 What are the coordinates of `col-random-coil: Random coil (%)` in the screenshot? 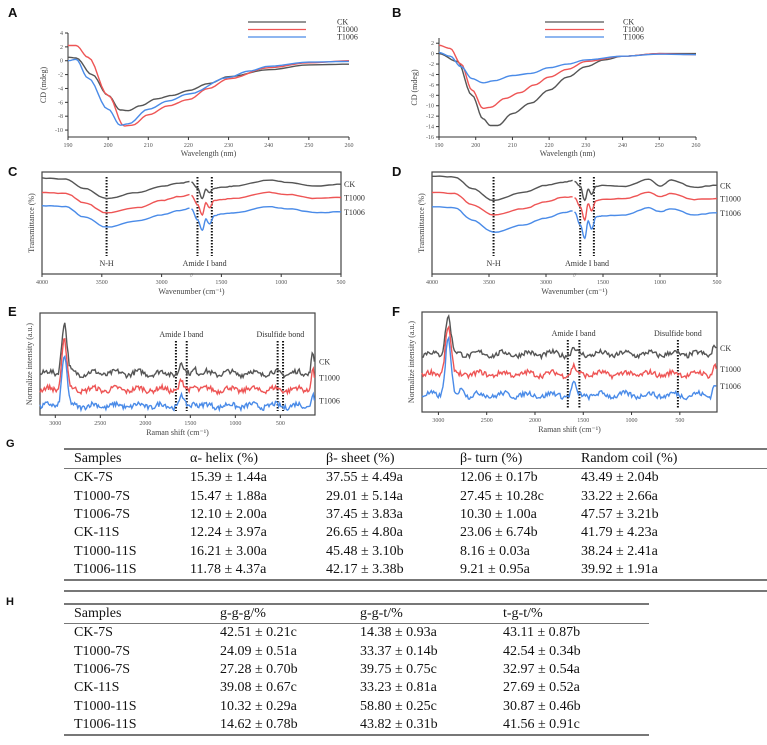 It's located at (629, 459).